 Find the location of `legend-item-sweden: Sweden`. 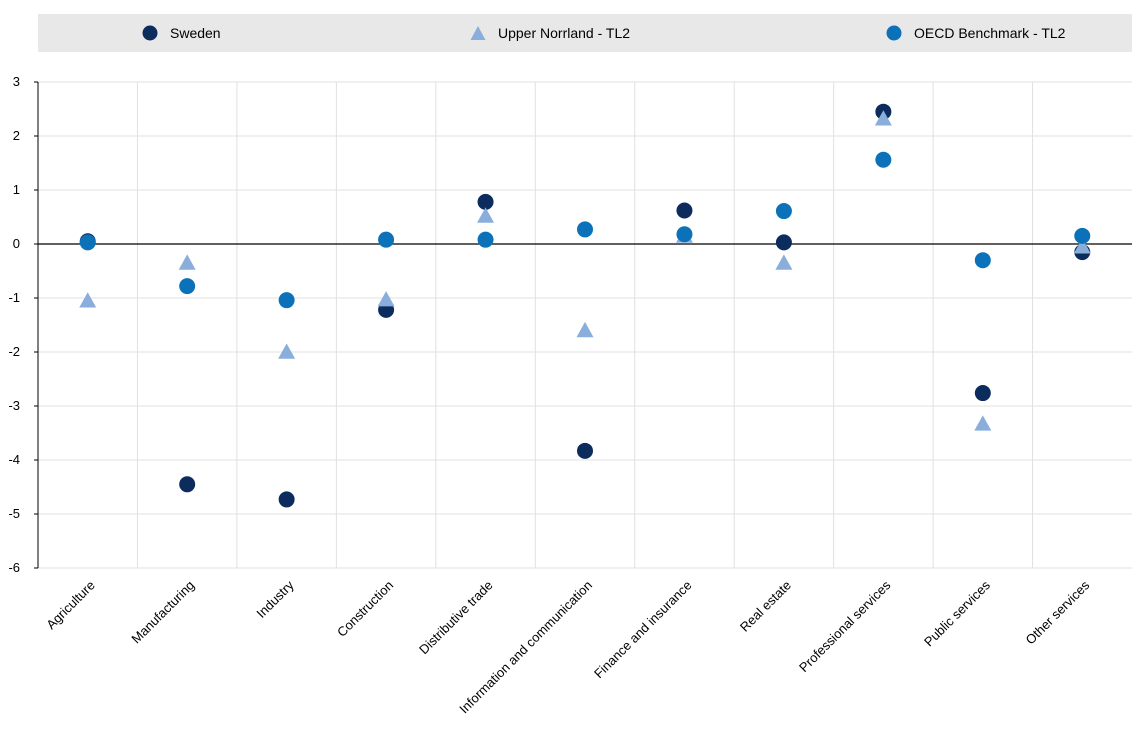

legend-item-sweden: Sweden is located at coordinates (181, 33).